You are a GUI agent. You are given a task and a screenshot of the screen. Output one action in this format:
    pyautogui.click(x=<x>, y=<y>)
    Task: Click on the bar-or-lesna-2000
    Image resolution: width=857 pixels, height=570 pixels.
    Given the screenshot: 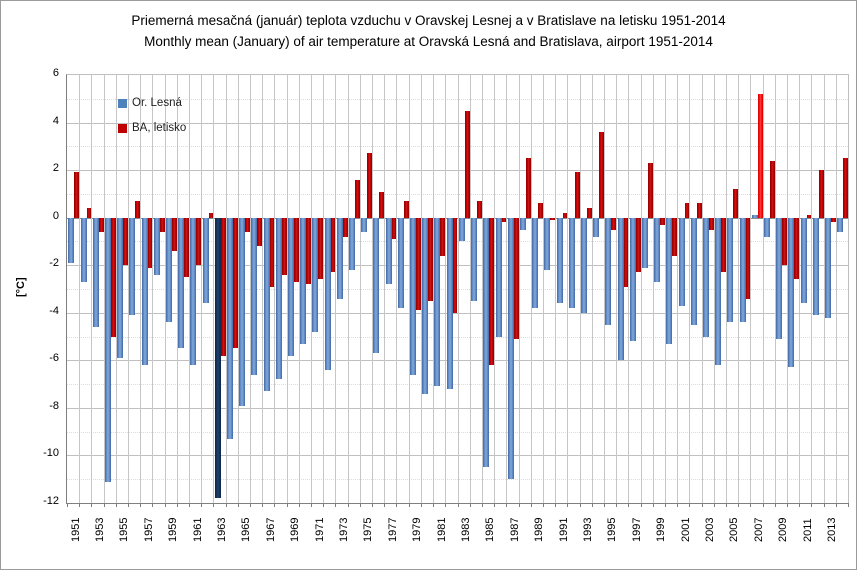 What is the action you would take?
    pyautogui.click(x=669, y=280)
    